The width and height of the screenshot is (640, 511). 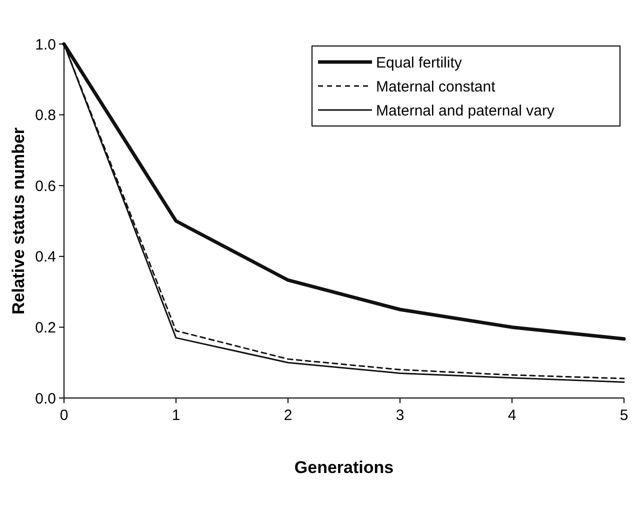 What do you see at coordinates (436, 87) in the screenshot?
I see `legend-label: Maternal constant` at bounding box center [436, 87].